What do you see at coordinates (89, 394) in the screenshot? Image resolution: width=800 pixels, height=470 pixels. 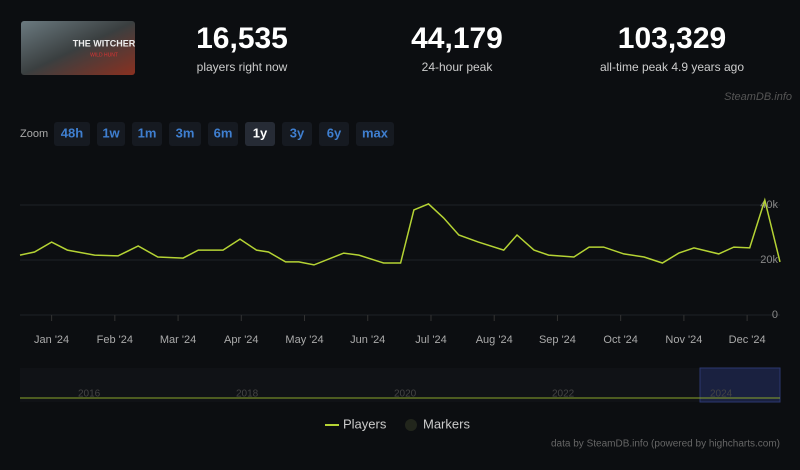 I see `navigator-label: 2016` at bounding box center [89, 394].